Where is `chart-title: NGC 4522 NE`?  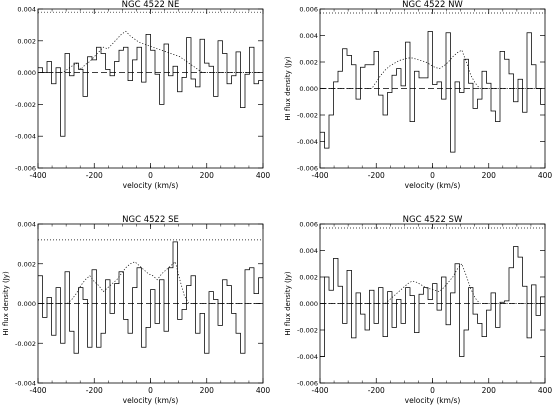 chart-title: NGC 4522 NE is located at coordinates (151, 5).